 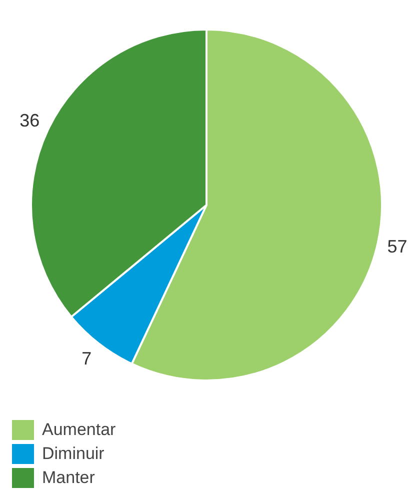 I want to click on legend-label: Diminuir, so click(x=73, y=454).